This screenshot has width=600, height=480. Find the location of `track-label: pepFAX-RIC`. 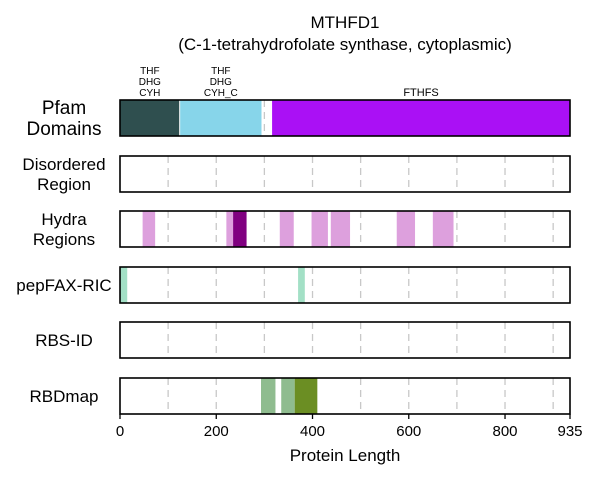

track-label: pepFAX-RIC is located at coordinates (63, 285).